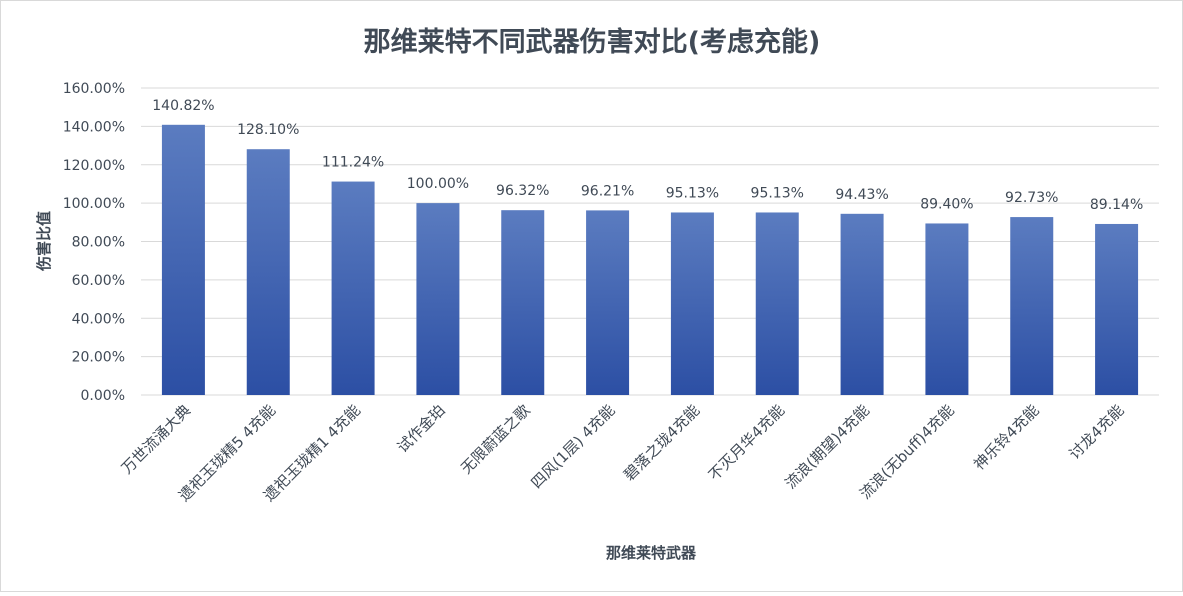 The width and height of the screenshot is (1183, 596). Describe the element at coordinates (438, 184) in the screenshot. I see `data-label: 100.00%` at that location.